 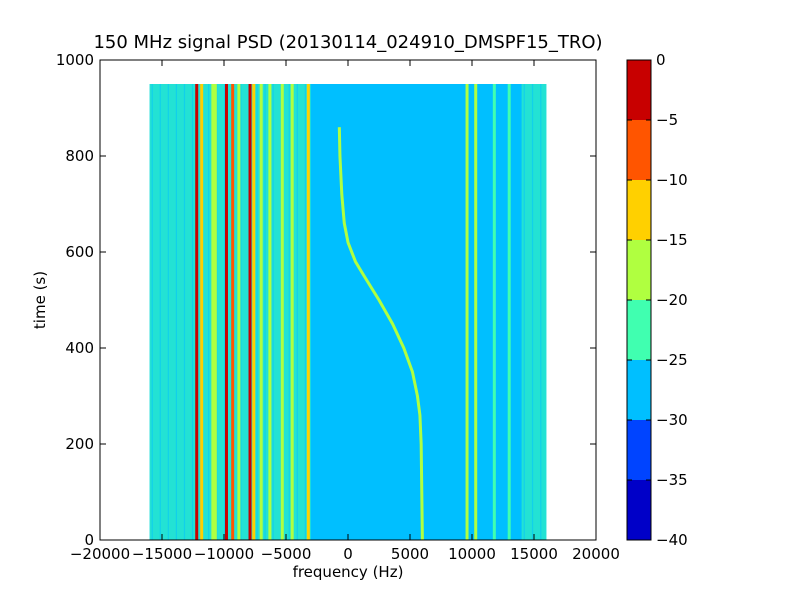 What do you see at coordinates (89, 540) in the screenshot?
I see `y-tick-label: 0` at bounding box center [89, 540].